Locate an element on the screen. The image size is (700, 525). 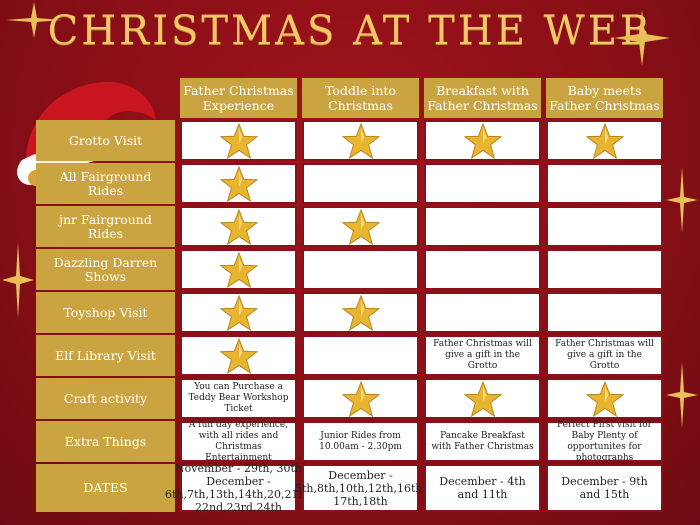
column-header: Breakfast with Father Christmas is located at coordinates (482, 98).